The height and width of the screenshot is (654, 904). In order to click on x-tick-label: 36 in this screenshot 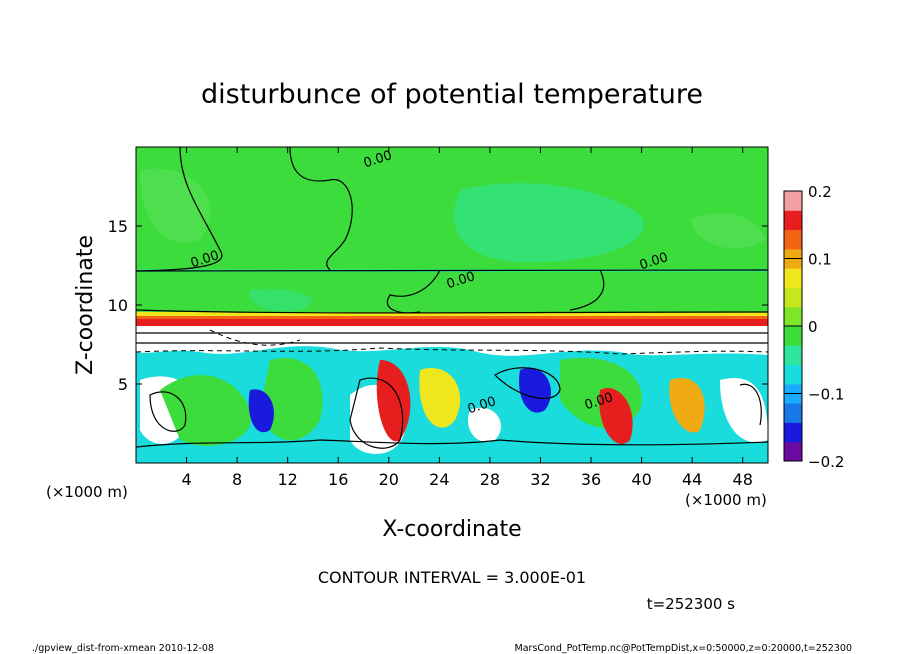, I will do `click(591, 479)`.